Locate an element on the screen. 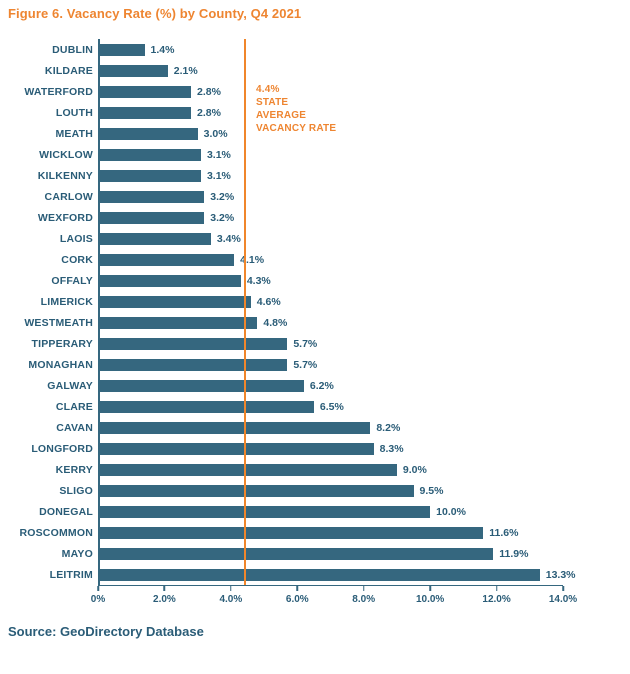  county-label: KILKENNY is located at coordinates (65, 175).